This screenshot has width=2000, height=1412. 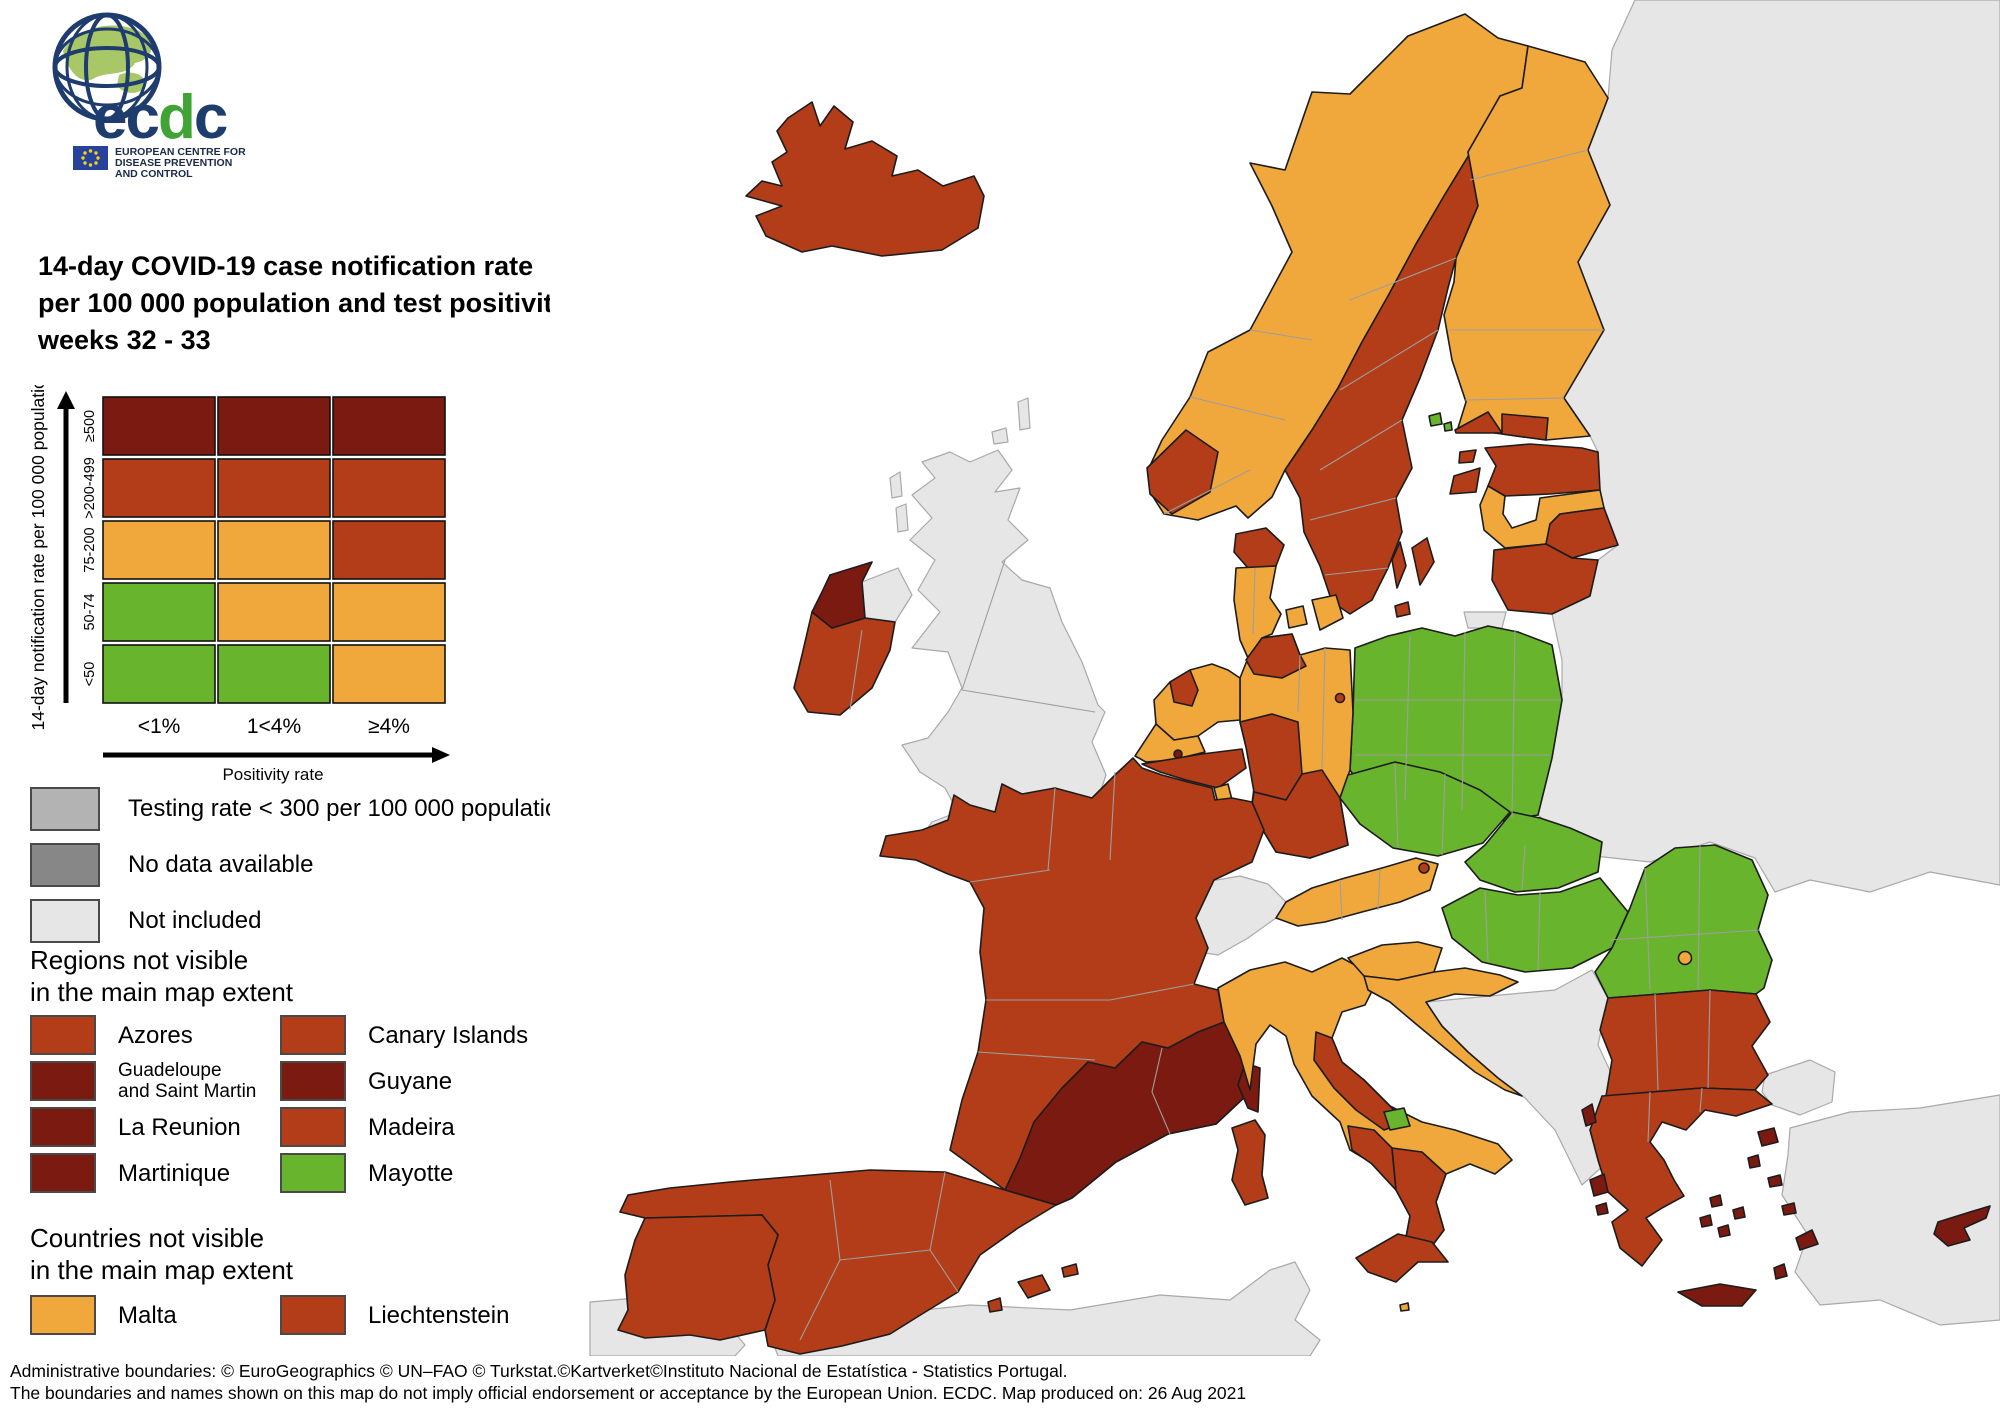 What do you see at coordinates (63, 1173) in the screenshot?
I see `martinique-swatch` at bounding box center [63, 1173].